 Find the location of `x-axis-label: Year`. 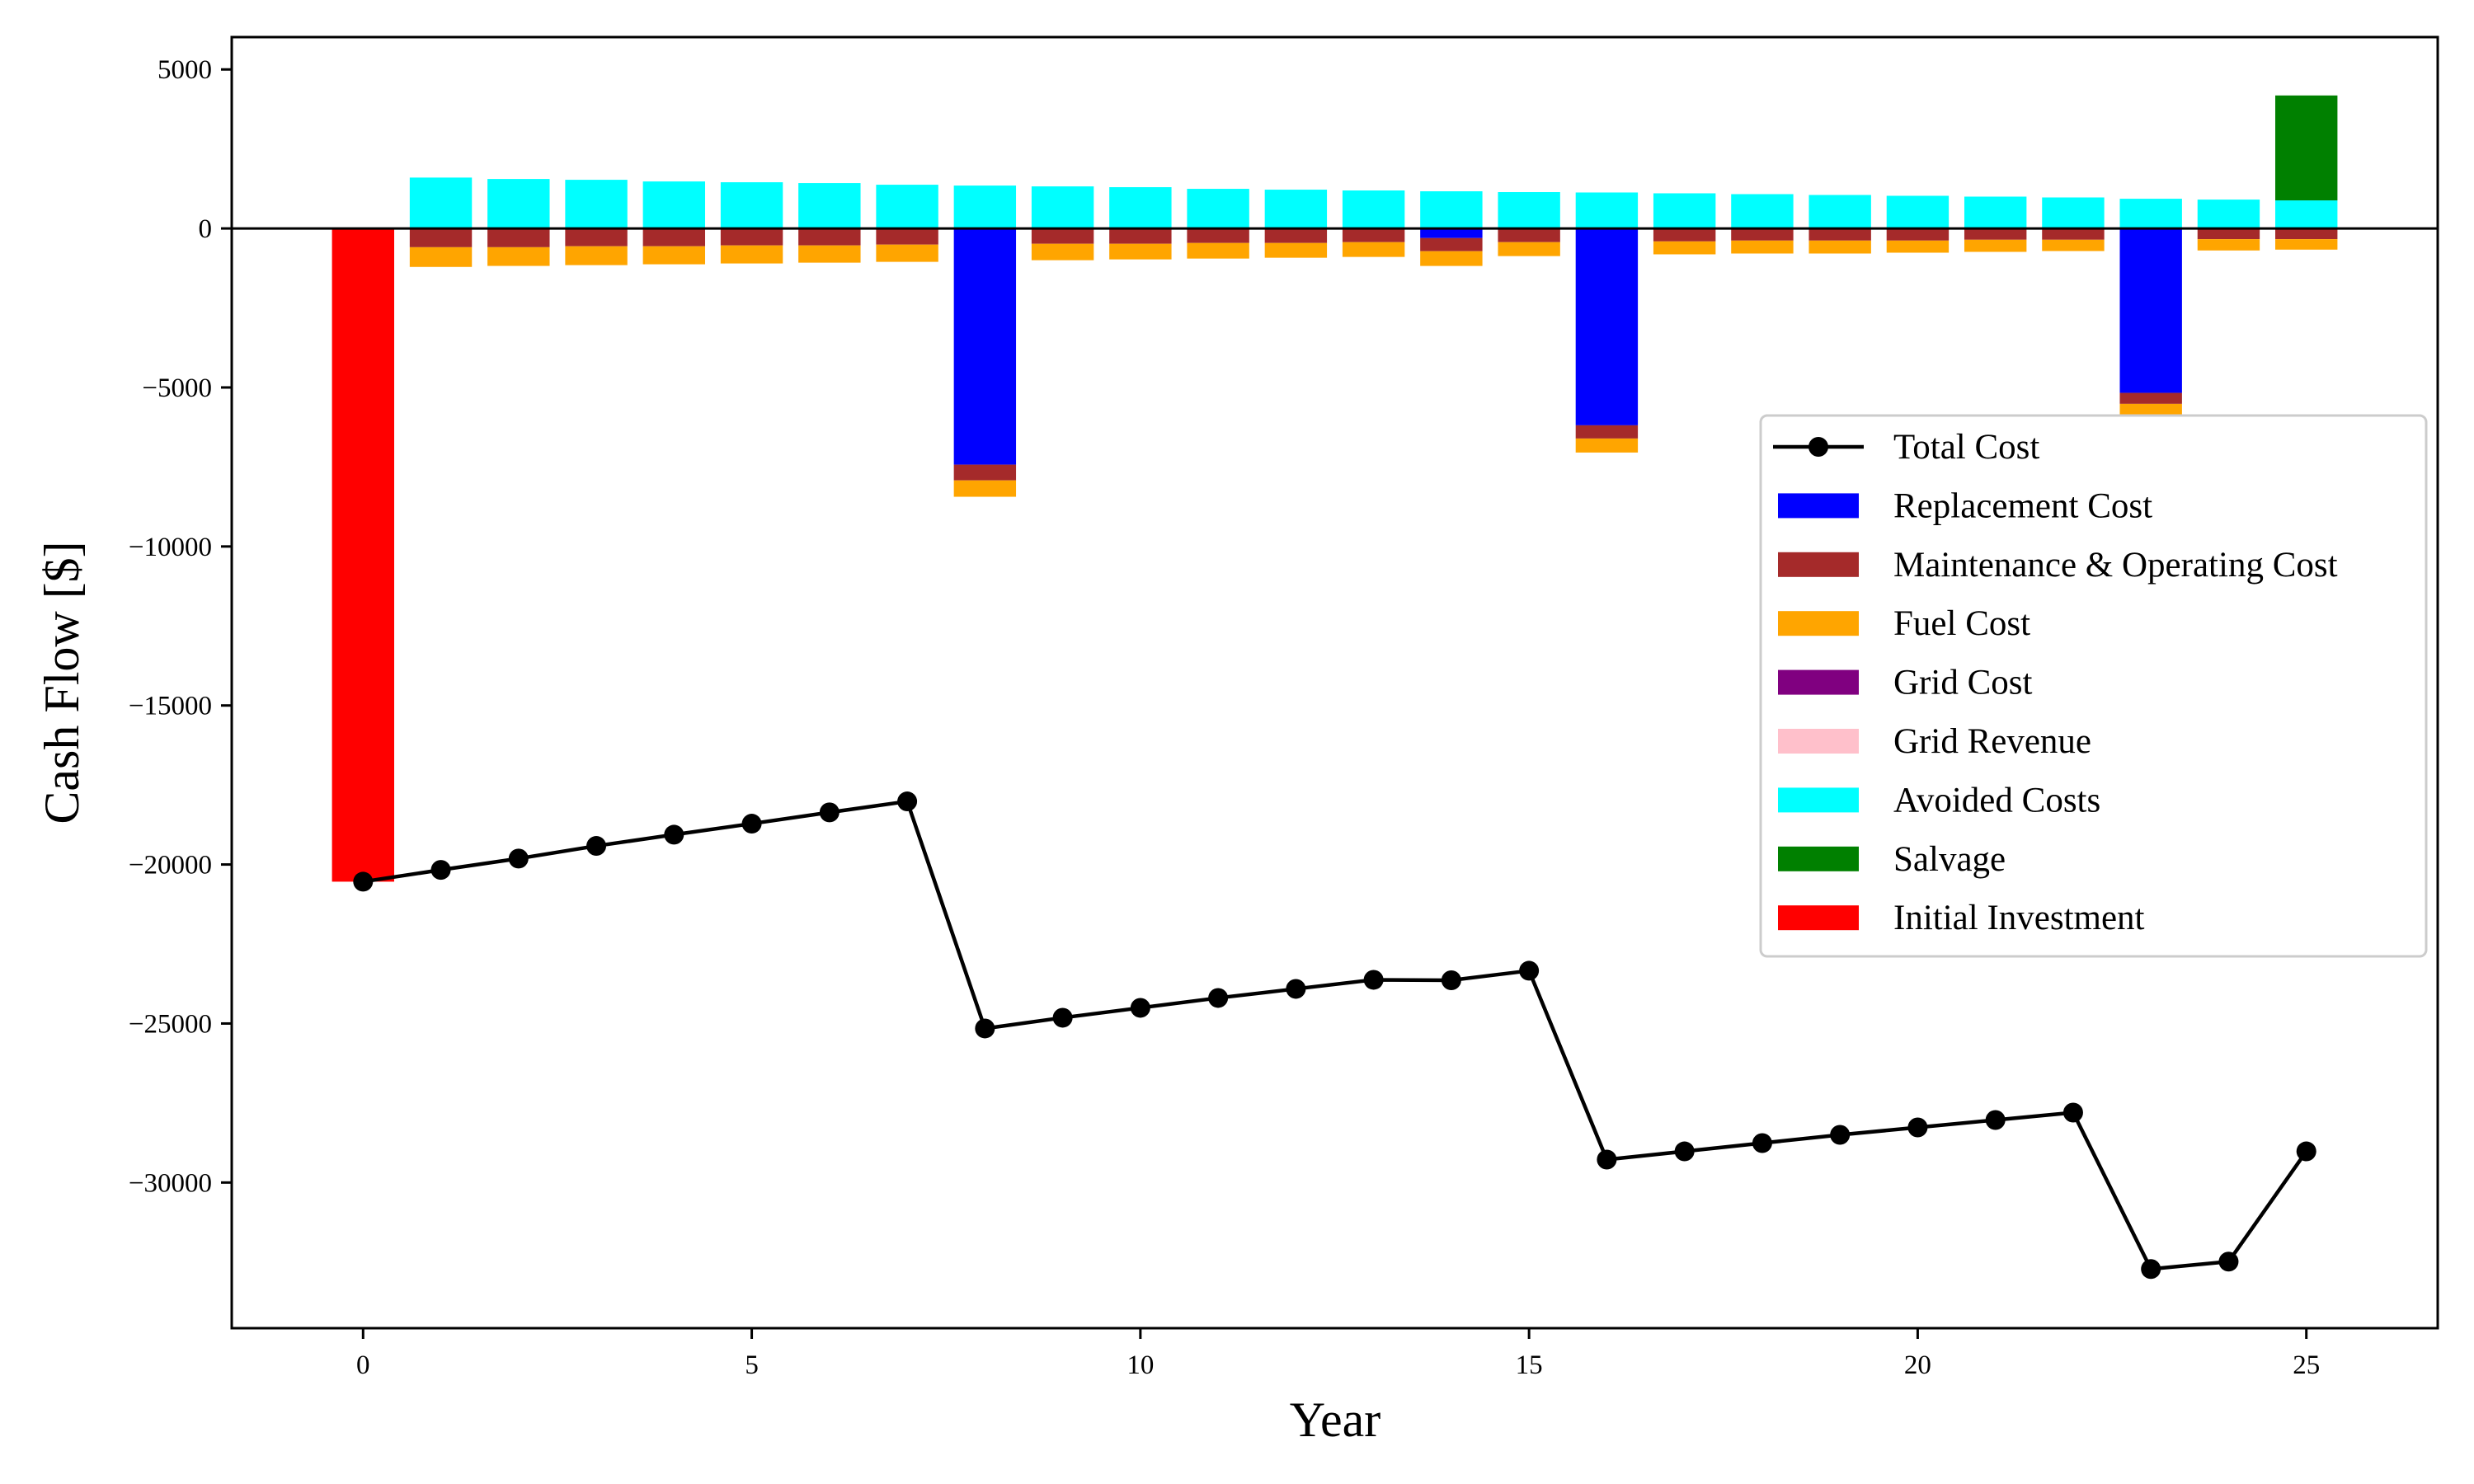

x-axis-label: Year is located at coordinates (1335, 1419).